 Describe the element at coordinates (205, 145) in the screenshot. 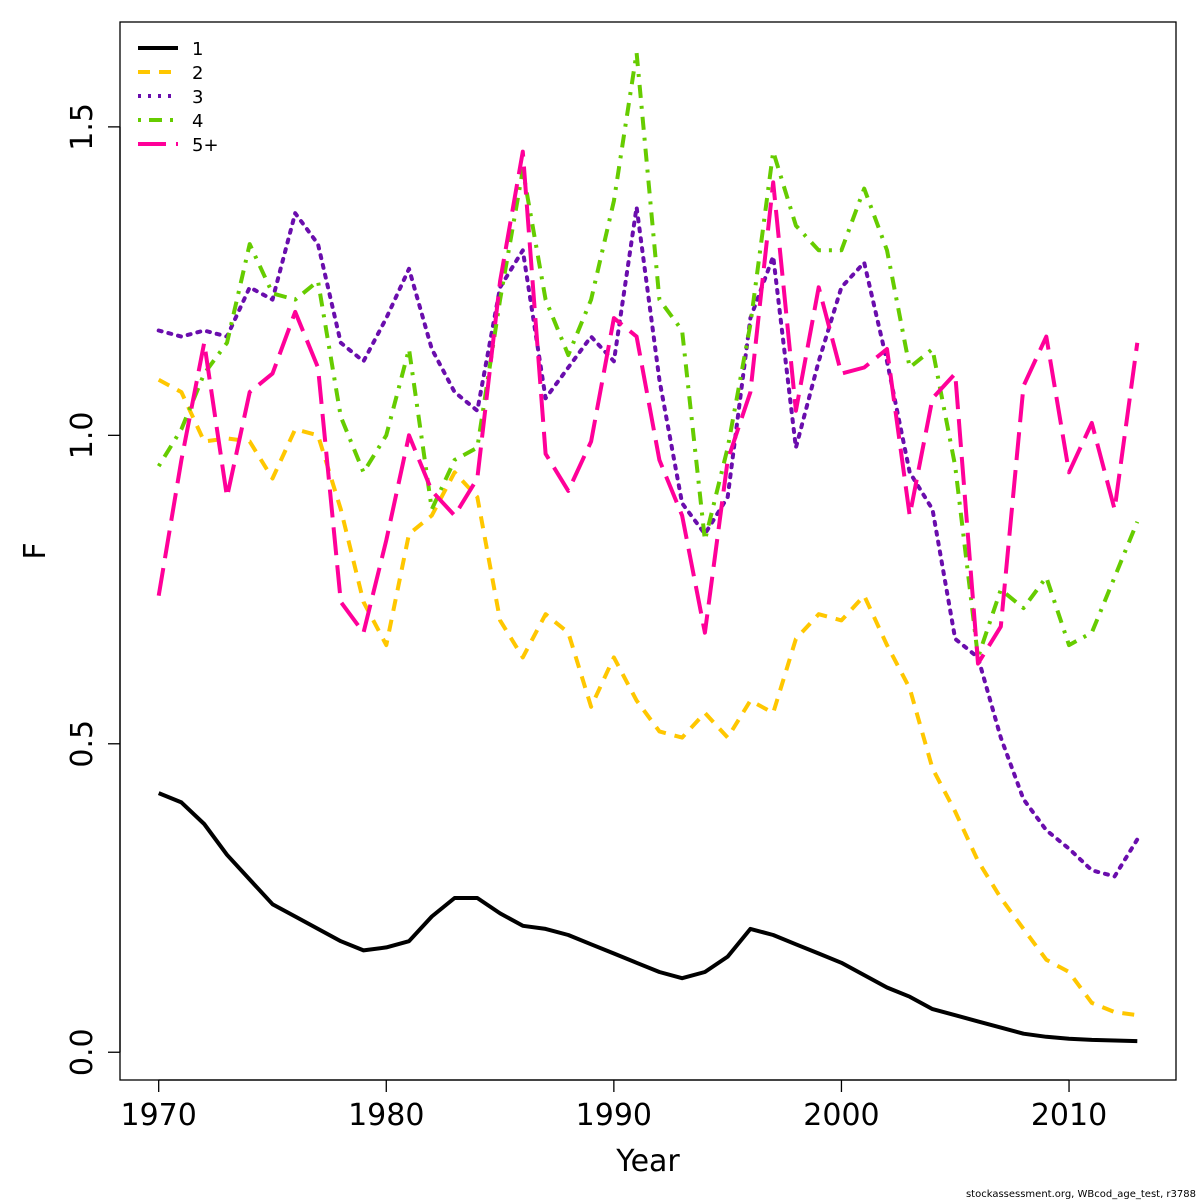

I see `legend-label-5: 5+` at that location.